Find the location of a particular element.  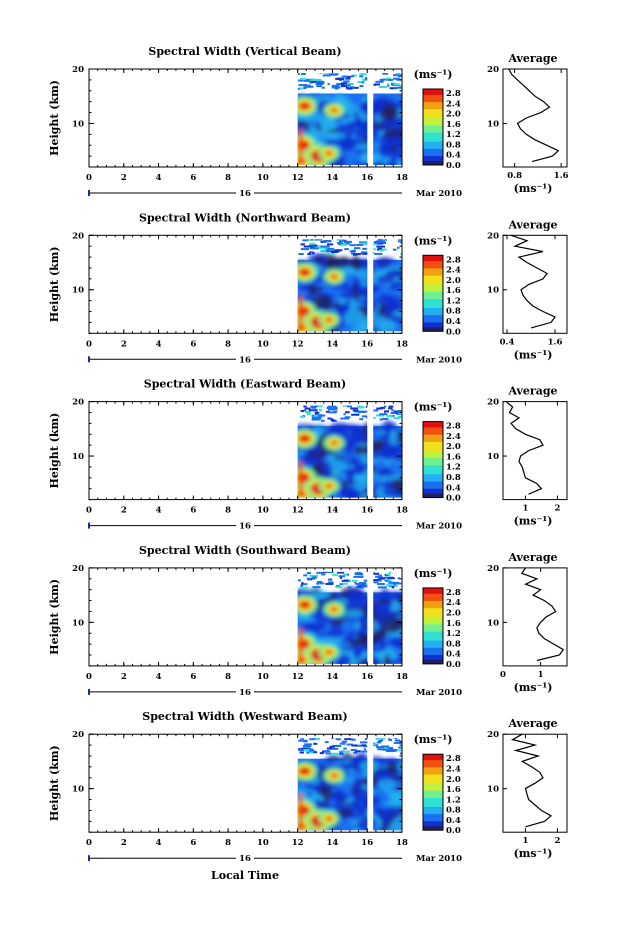

y-tick-label: 20 is located at coordinates (78, 236).